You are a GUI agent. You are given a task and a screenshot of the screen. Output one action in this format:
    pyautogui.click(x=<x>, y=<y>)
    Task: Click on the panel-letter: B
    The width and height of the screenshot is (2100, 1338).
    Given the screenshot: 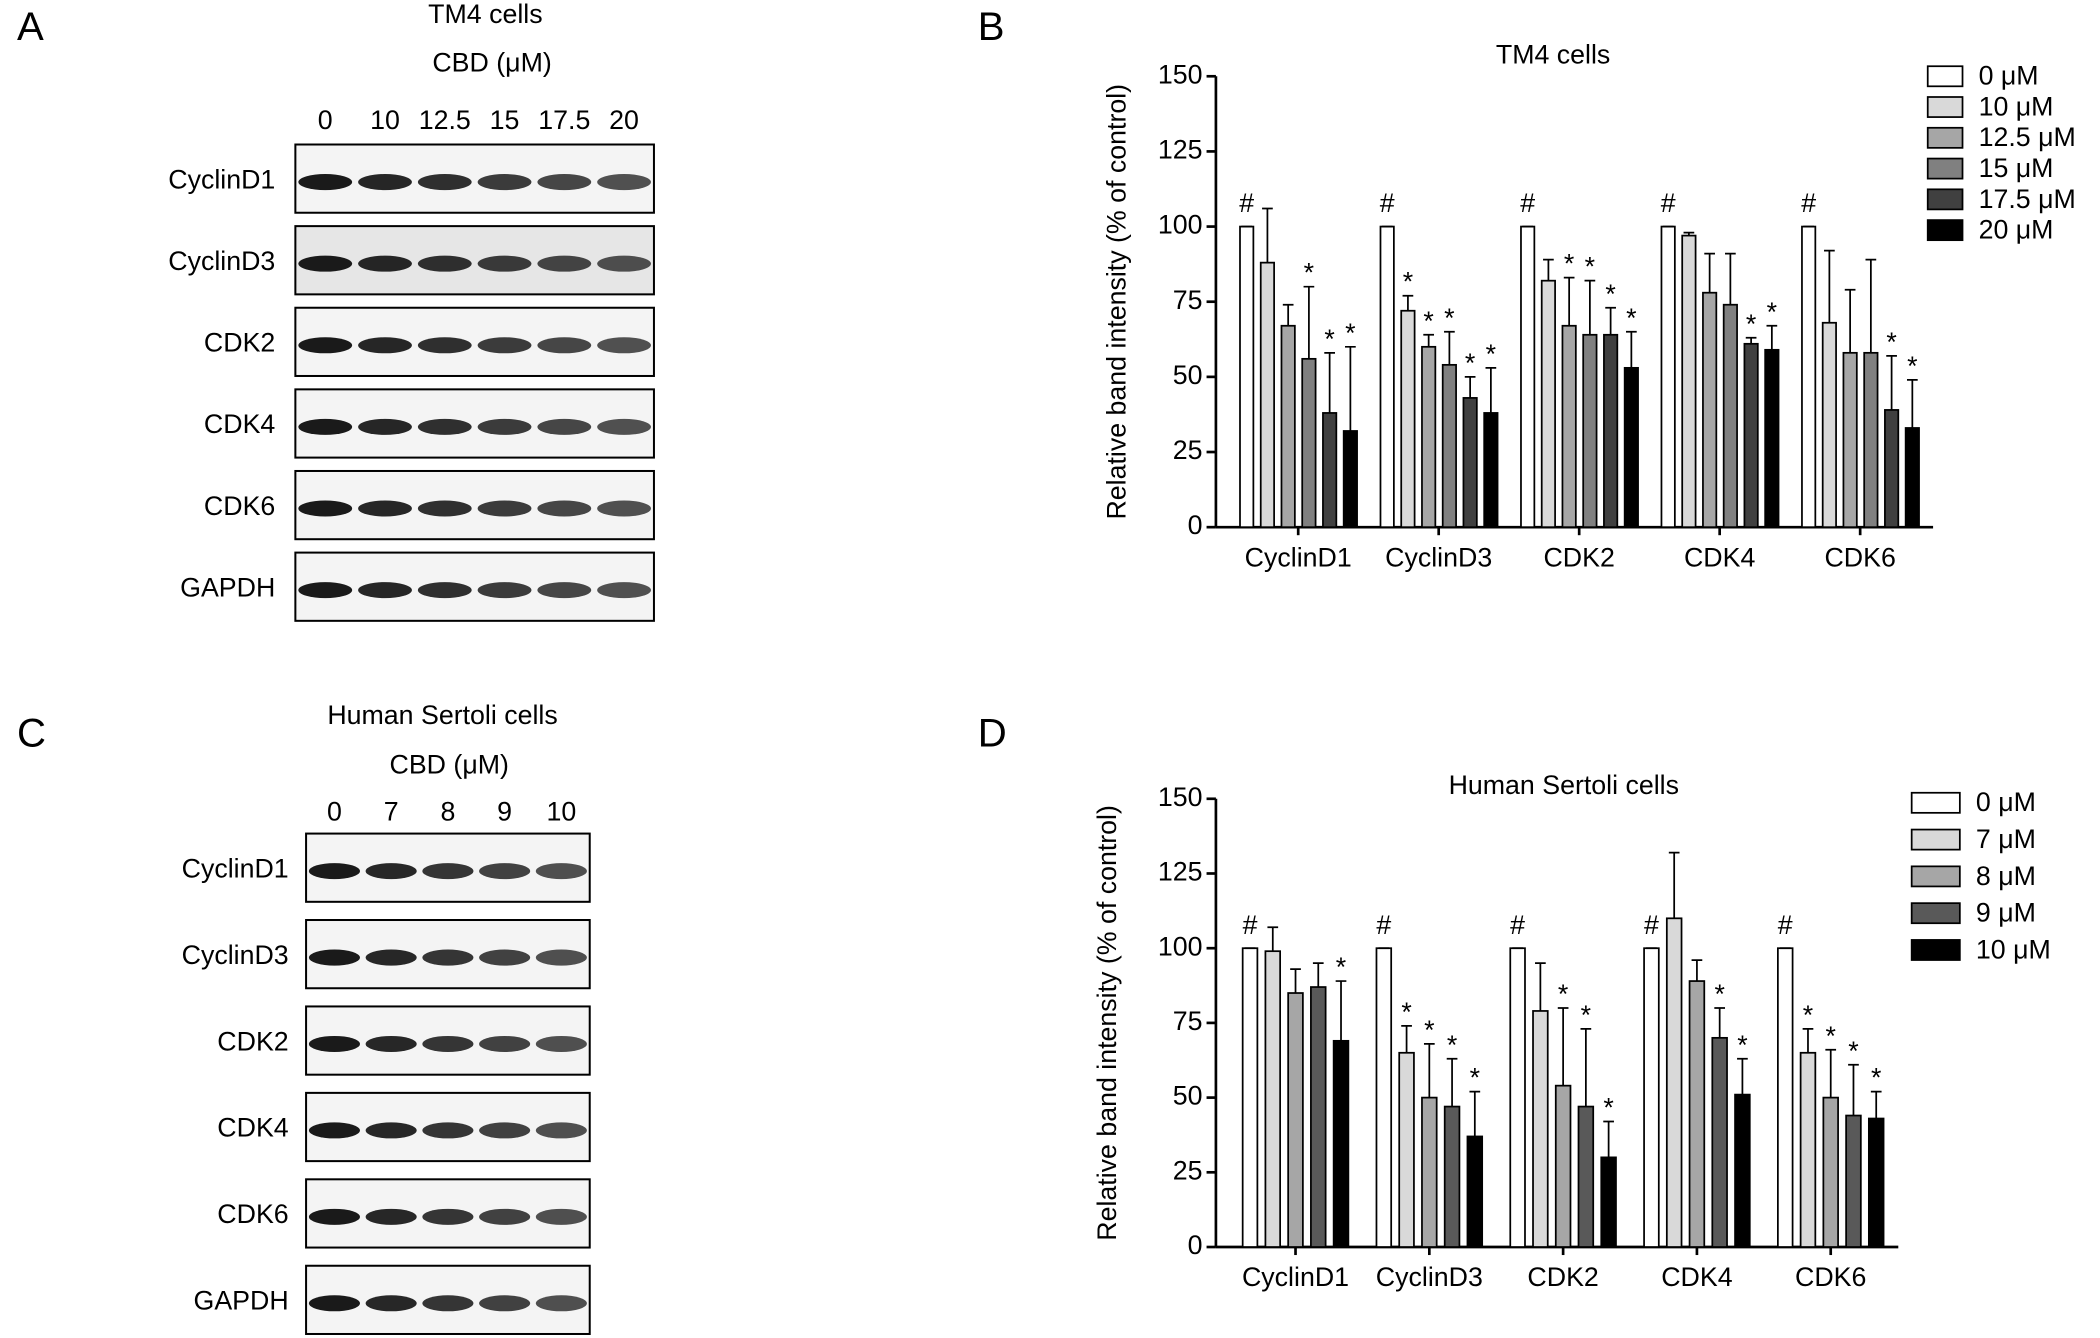 What is the action you would take?
    pyautogui.click(x=991, y=26)
    